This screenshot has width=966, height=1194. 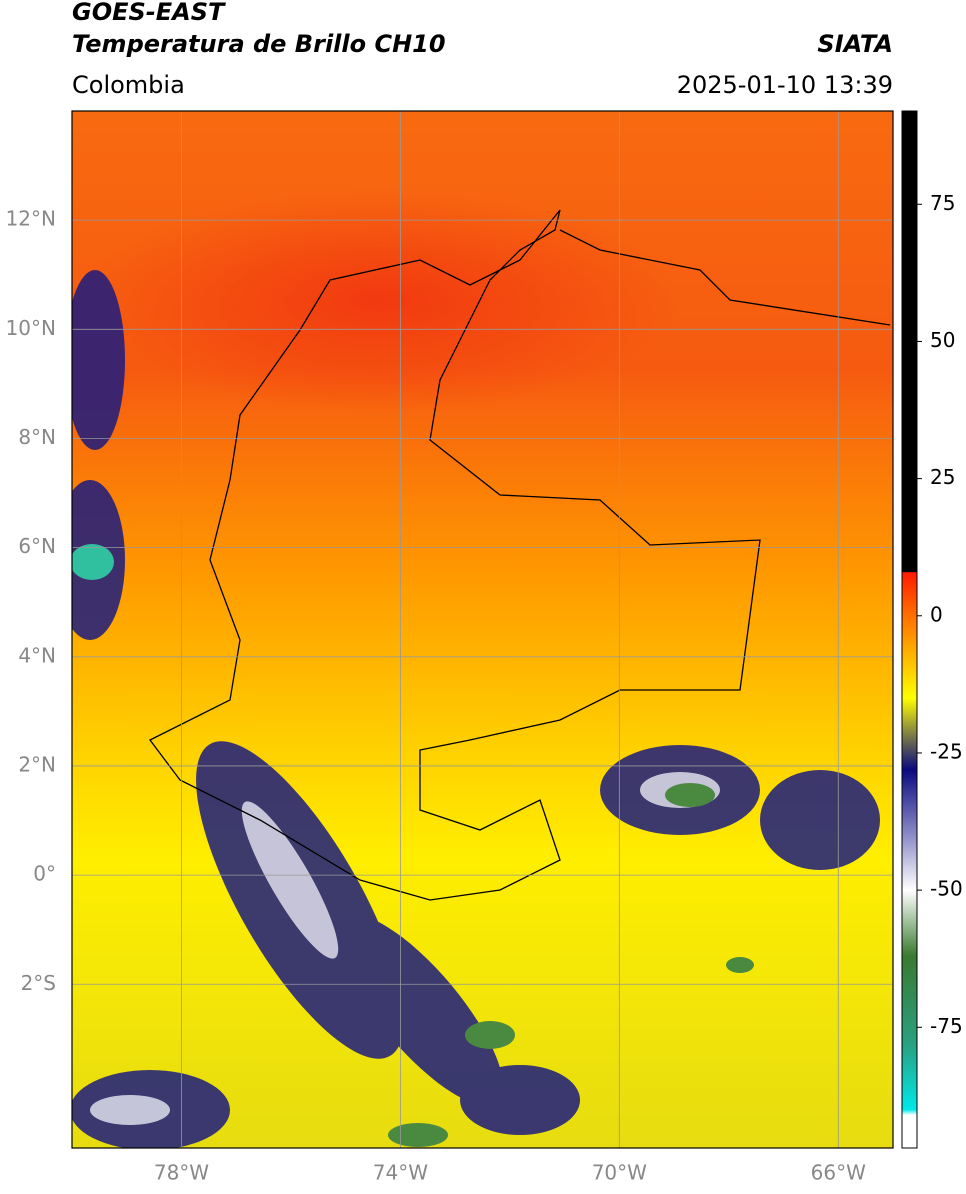 What do you see at coordinates (942, 203) in the screenshot?
I see `colorbar-tick-label: 75` at bounding box center [942, 203].